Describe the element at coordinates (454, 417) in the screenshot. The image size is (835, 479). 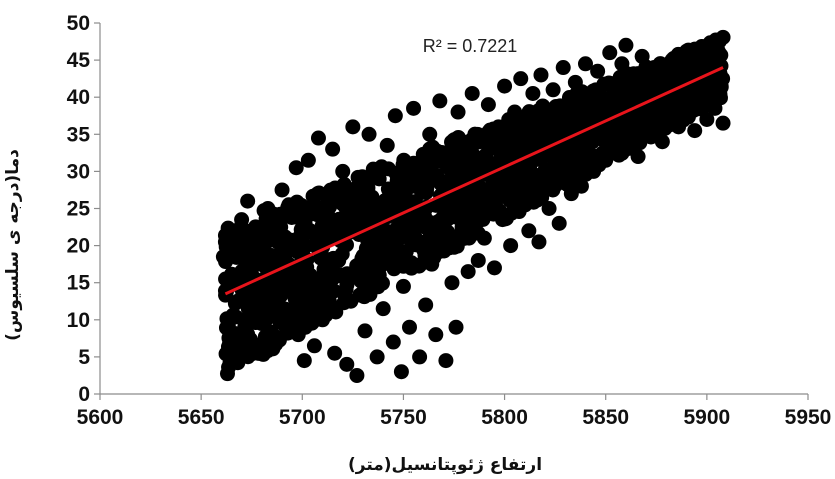
I see `x-tick-labels: 5600 5650 5700 5750 5800 5850 5900 5950` at that location.